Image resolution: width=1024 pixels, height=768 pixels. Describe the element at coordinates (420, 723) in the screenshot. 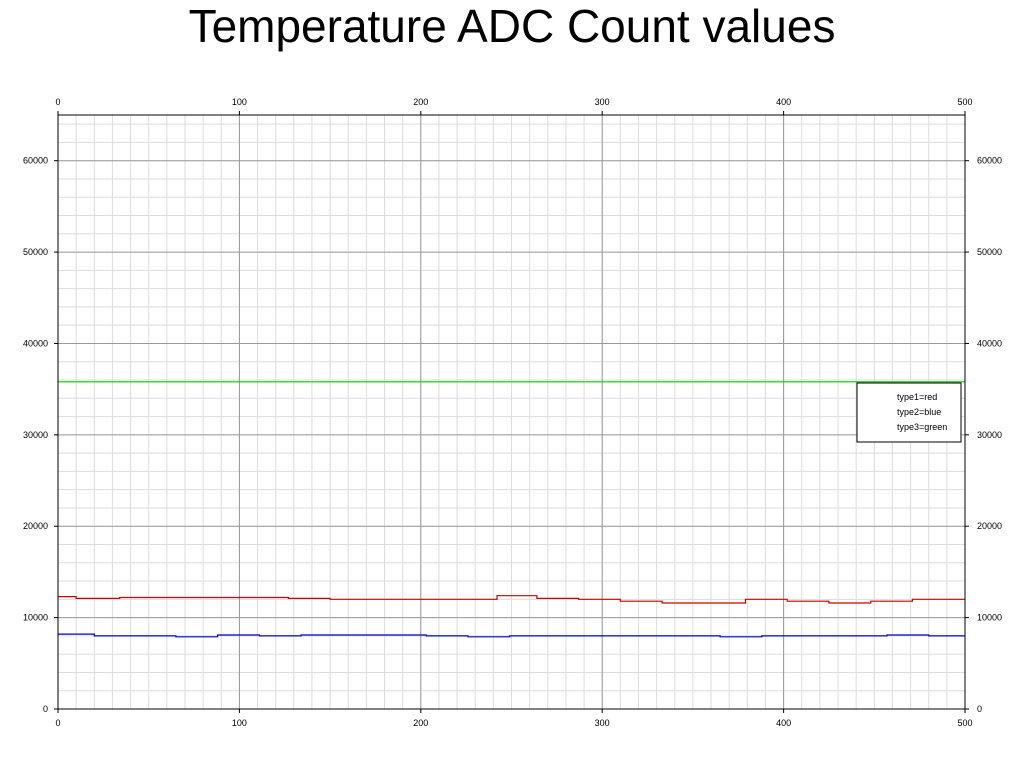

I see `x-tick-label-bottom: 200` at that location.